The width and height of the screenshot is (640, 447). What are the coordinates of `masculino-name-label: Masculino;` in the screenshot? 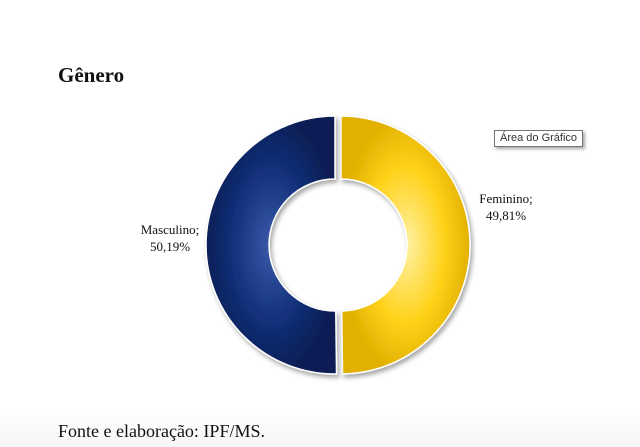 It's located at (170, 229).